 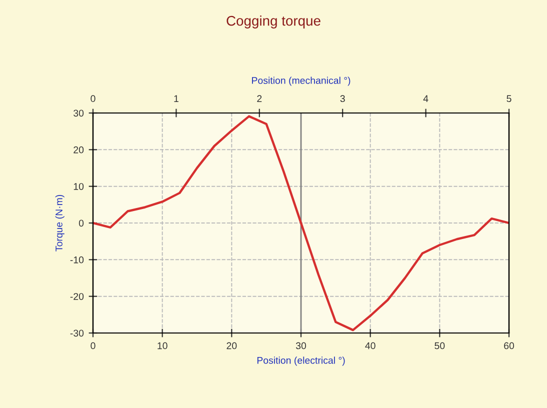 What do you see at coordinates (273, 22) in the screenshot?
I see `chart-title: Cogging torque` at bounding box center [273, 22].